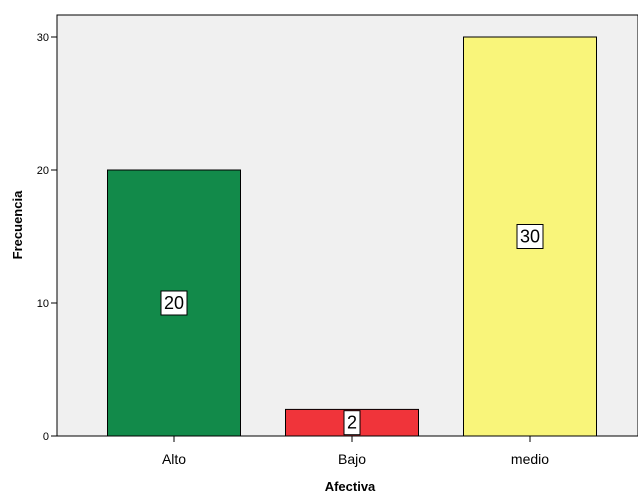 Image resolution: width=638 pixels, height=493 pixels. I want to click on y-tick-label: 10, so click(43, 304).